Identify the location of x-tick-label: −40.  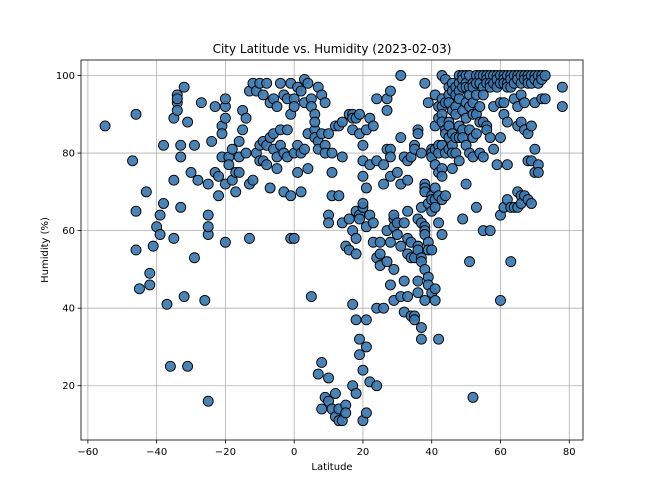
(156, 452).